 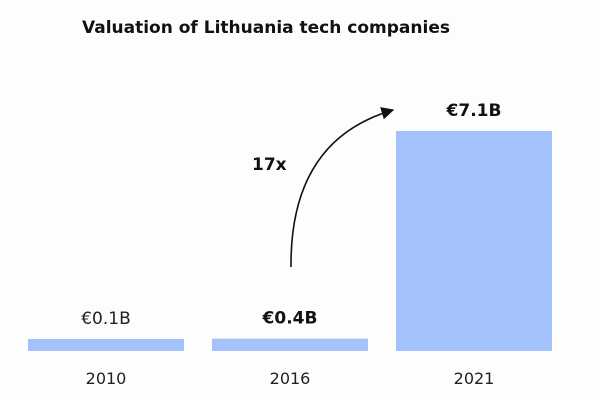 I want to click on chart-title: Valuation of Lithuania tech companies, so click(x=266, y=28).